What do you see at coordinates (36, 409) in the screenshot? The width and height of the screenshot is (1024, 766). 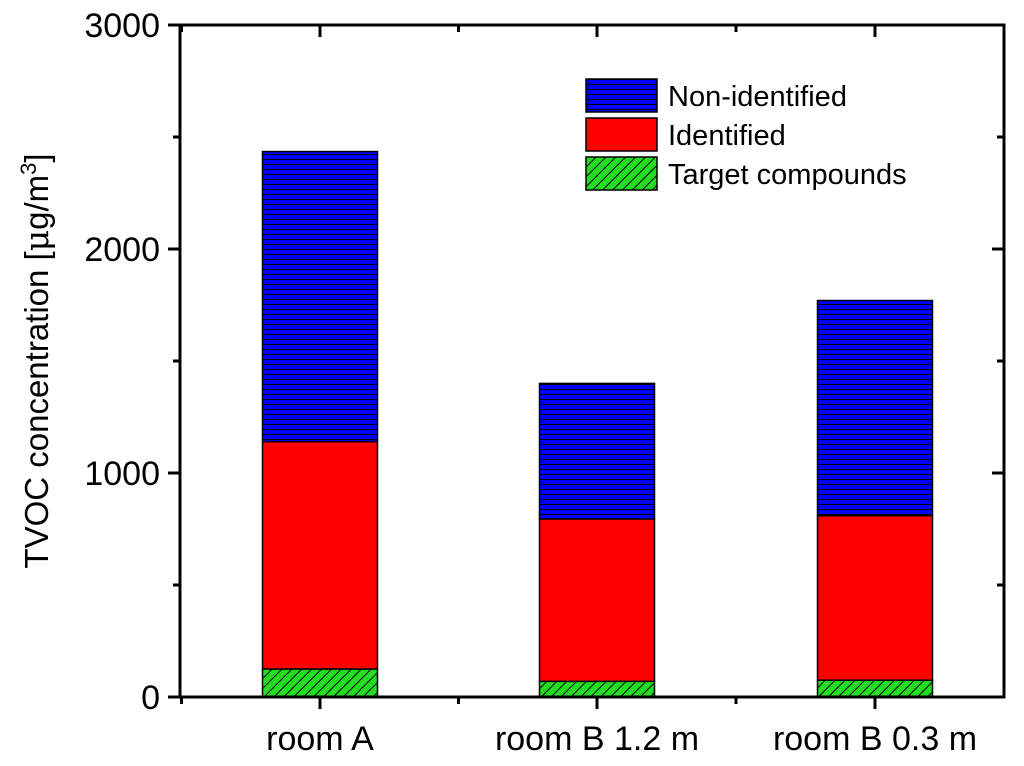 I see `y-axis-label-main: TVOC concentration [` at bounding box center [36, 409].